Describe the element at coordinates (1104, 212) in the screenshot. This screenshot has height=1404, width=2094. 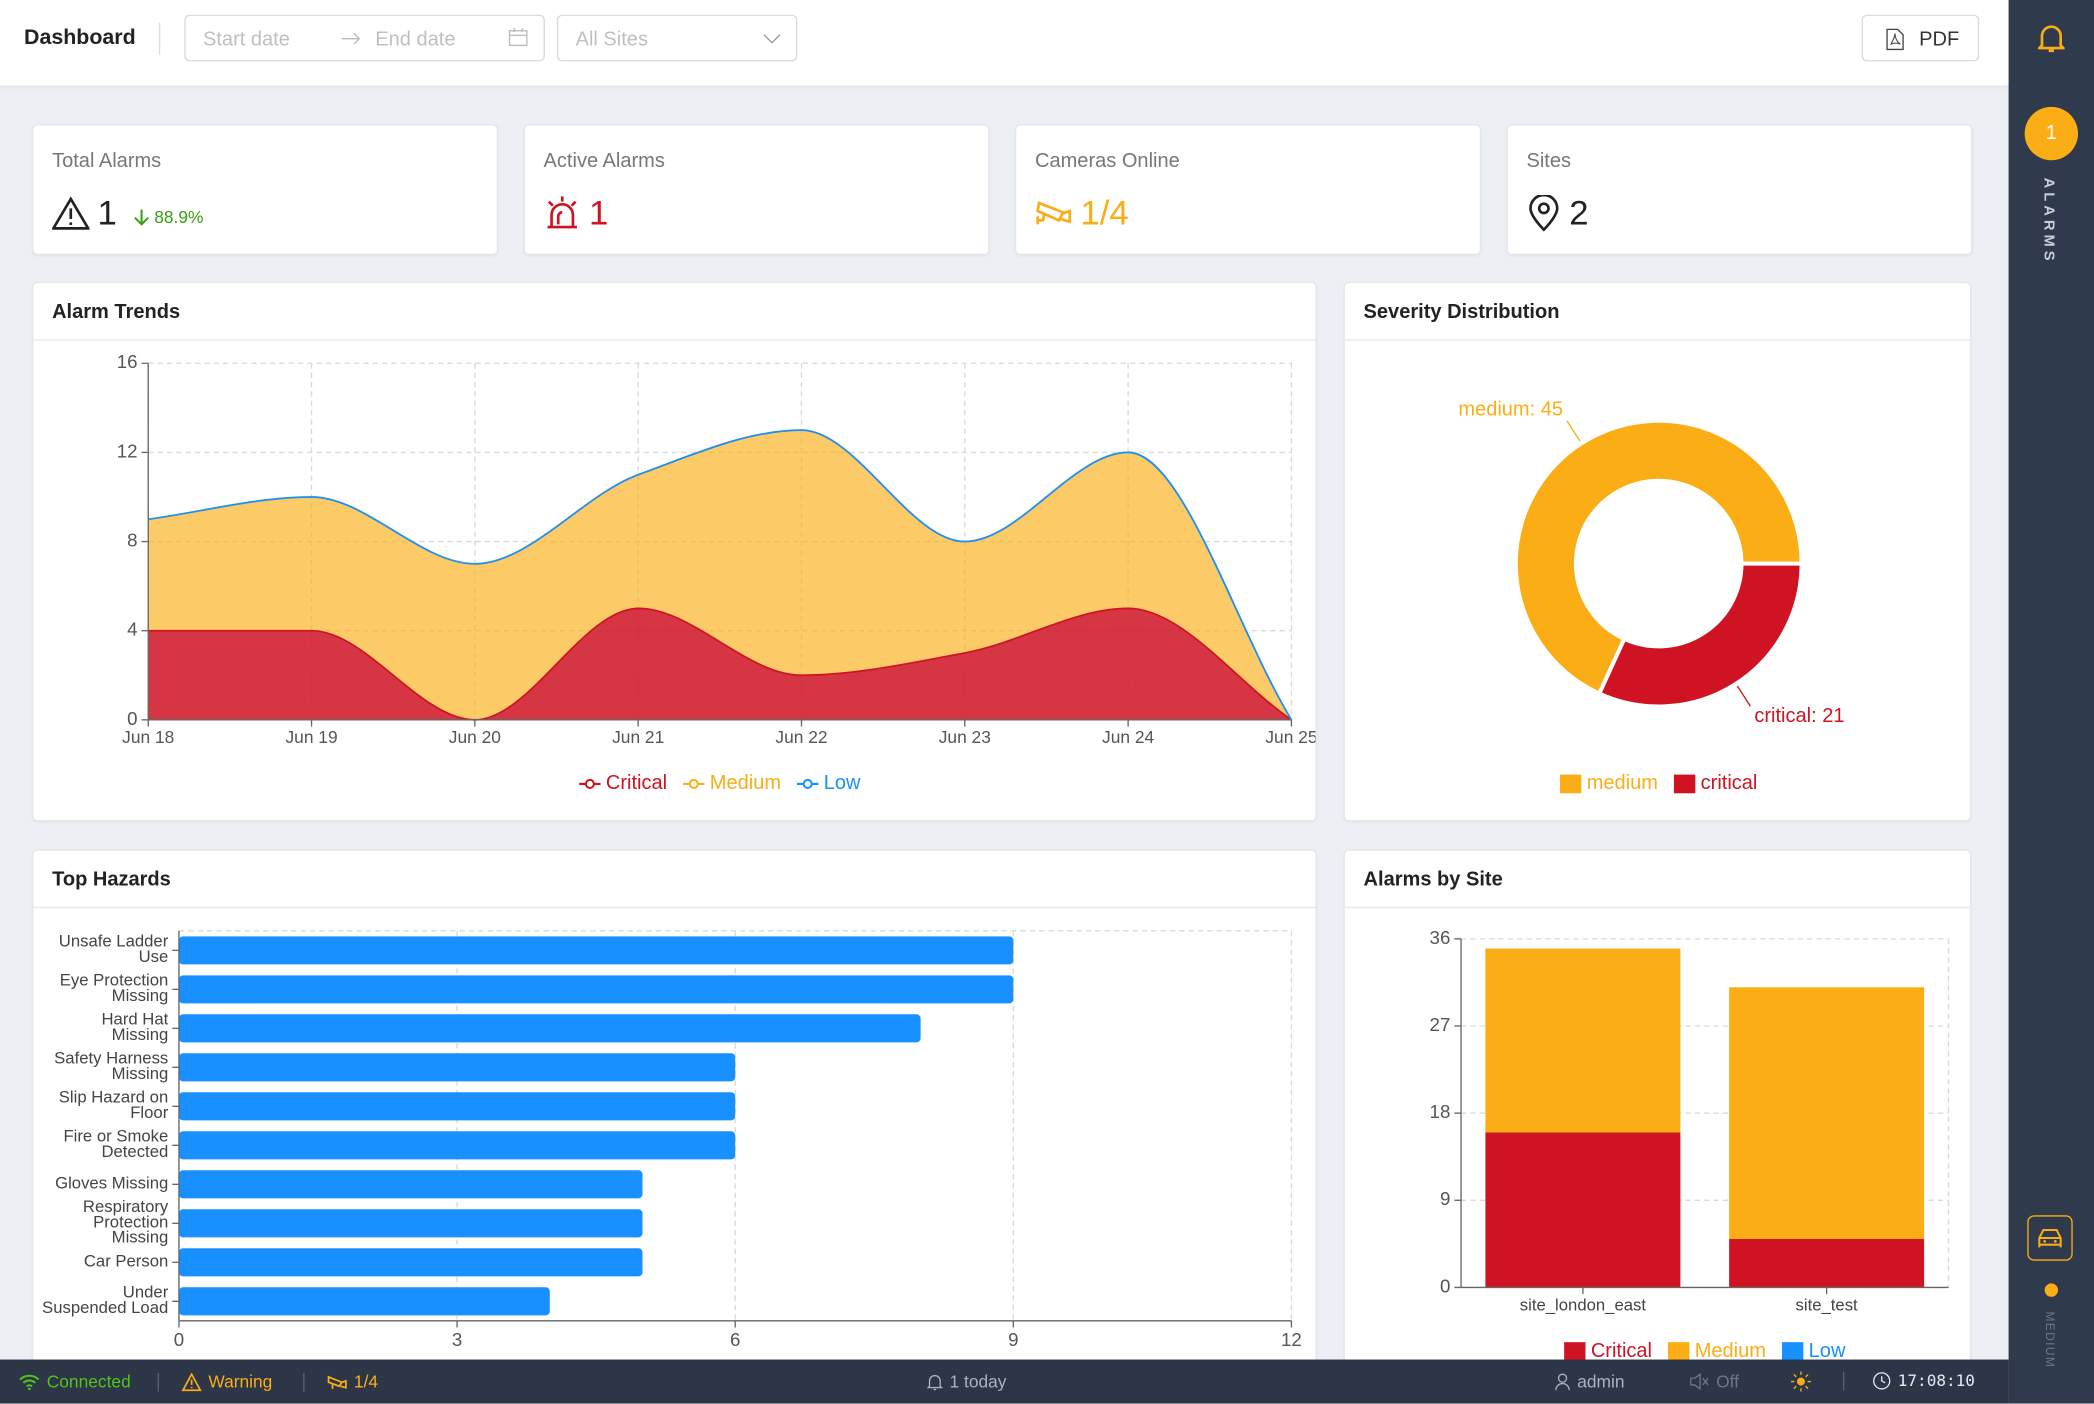
I see `kpi-value: 1/4` at that location.